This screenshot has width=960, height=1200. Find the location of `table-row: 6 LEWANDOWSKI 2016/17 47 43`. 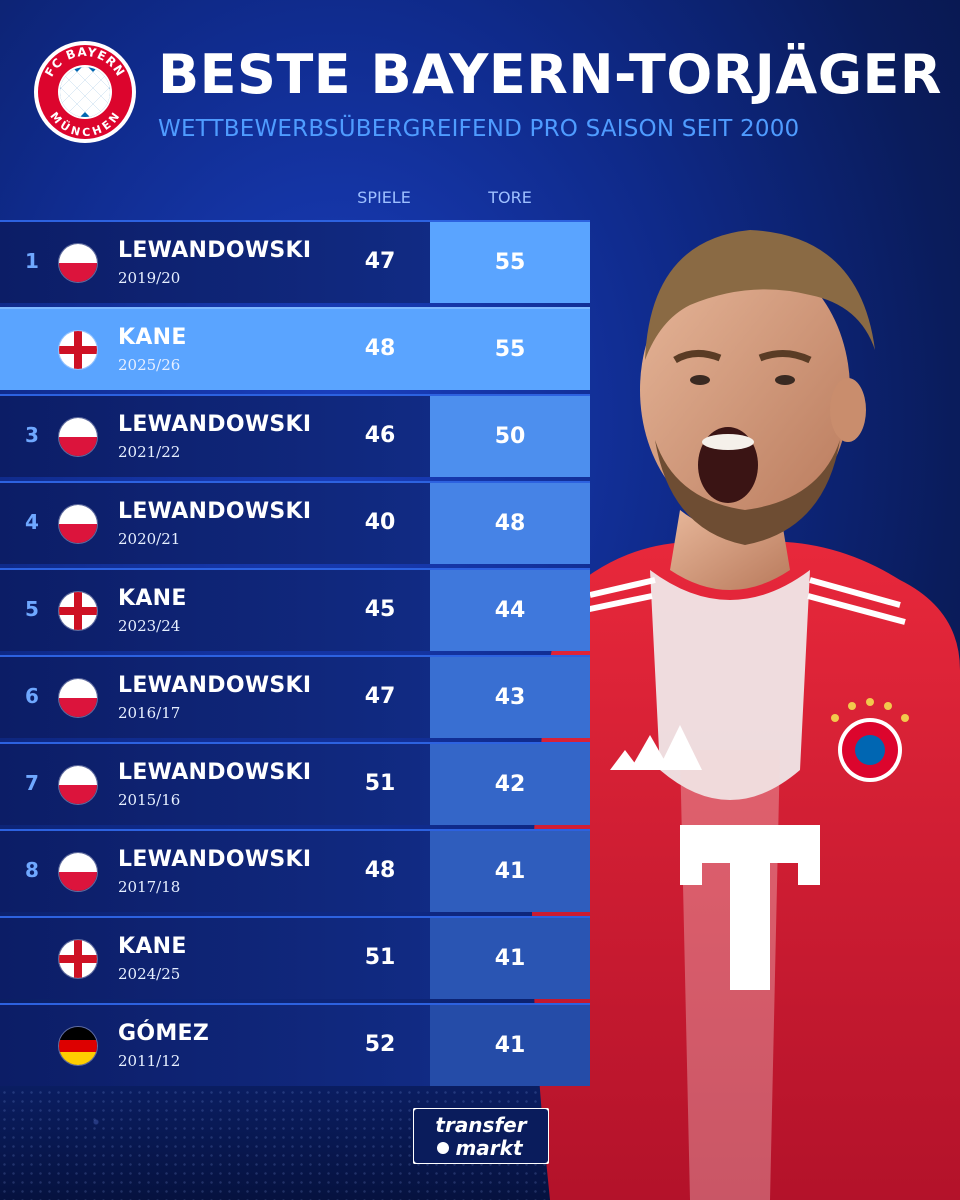

table-row: 6 LEWANDOWSKI 2016/17 47 43 is located at coordinates (295, 696).